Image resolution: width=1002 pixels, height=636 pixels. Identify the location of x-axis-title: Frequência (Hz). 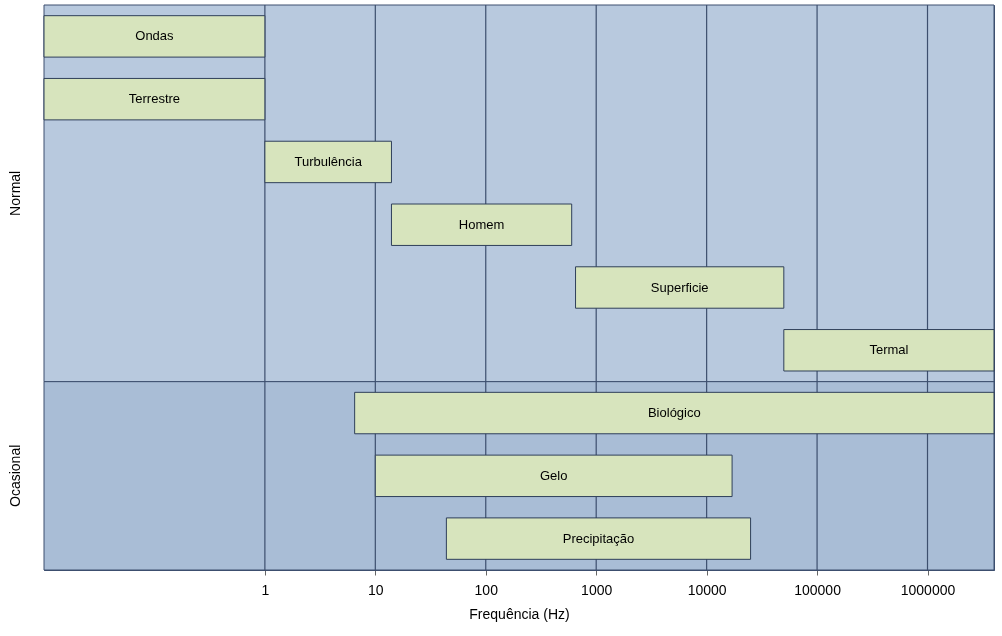
(519, 613).